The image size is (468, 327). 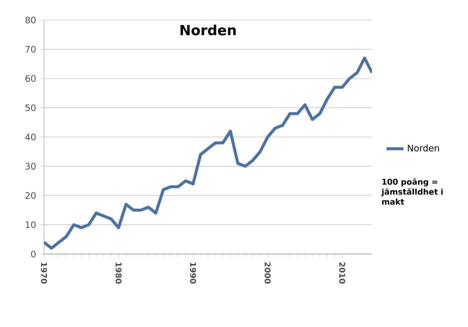 I want to click on y-tick-label: 10, so click(x=31, y=224).